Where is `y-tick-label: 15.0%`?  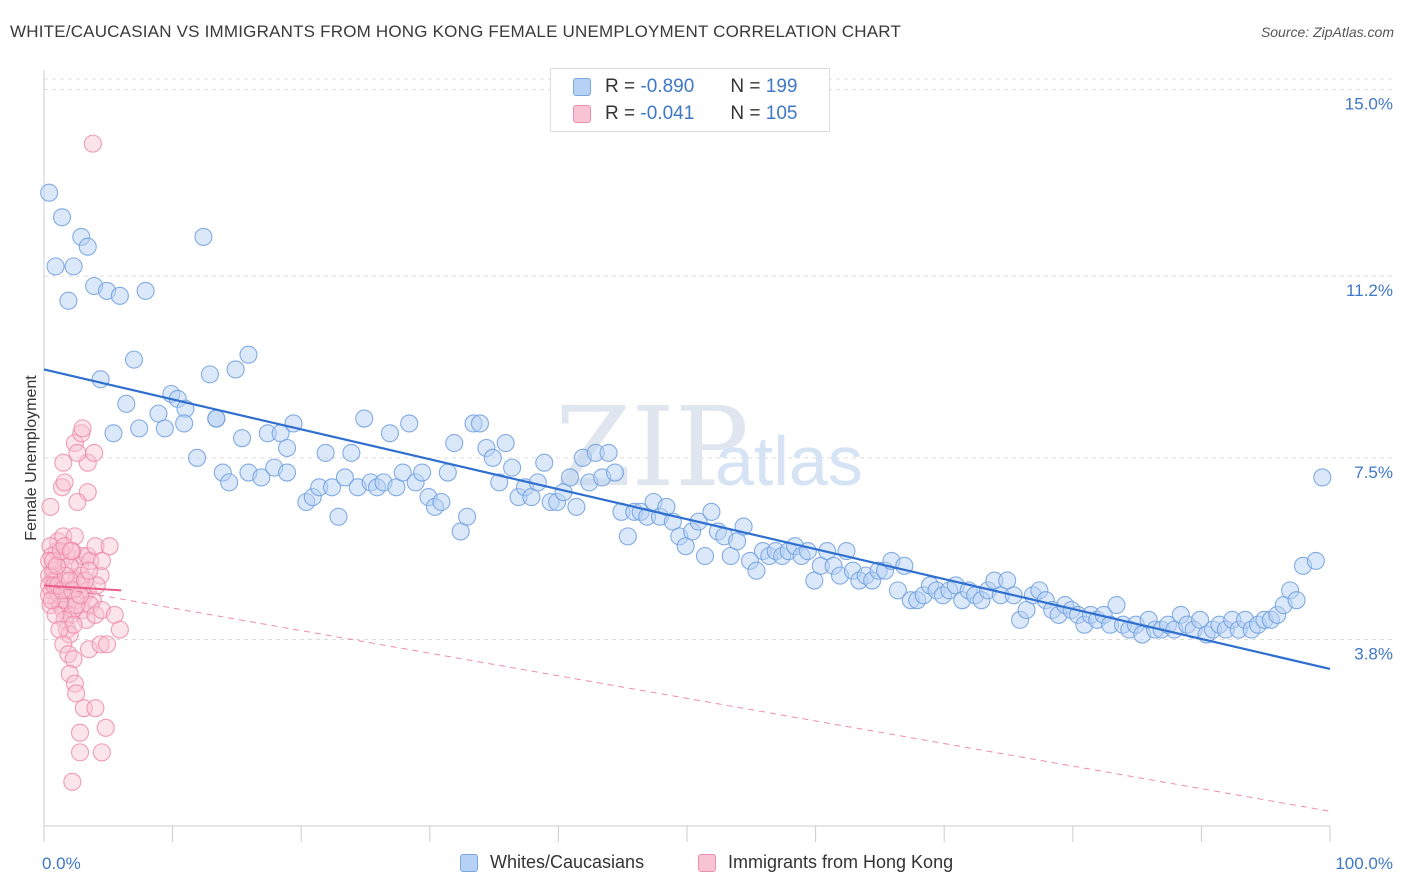 y-tick-label: 15.0% is located at coordinates (1369, 104).